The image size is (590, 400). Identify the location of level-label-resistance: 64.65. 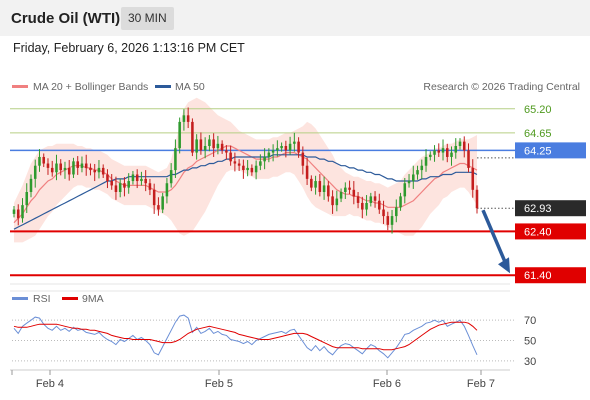
(538, 134).